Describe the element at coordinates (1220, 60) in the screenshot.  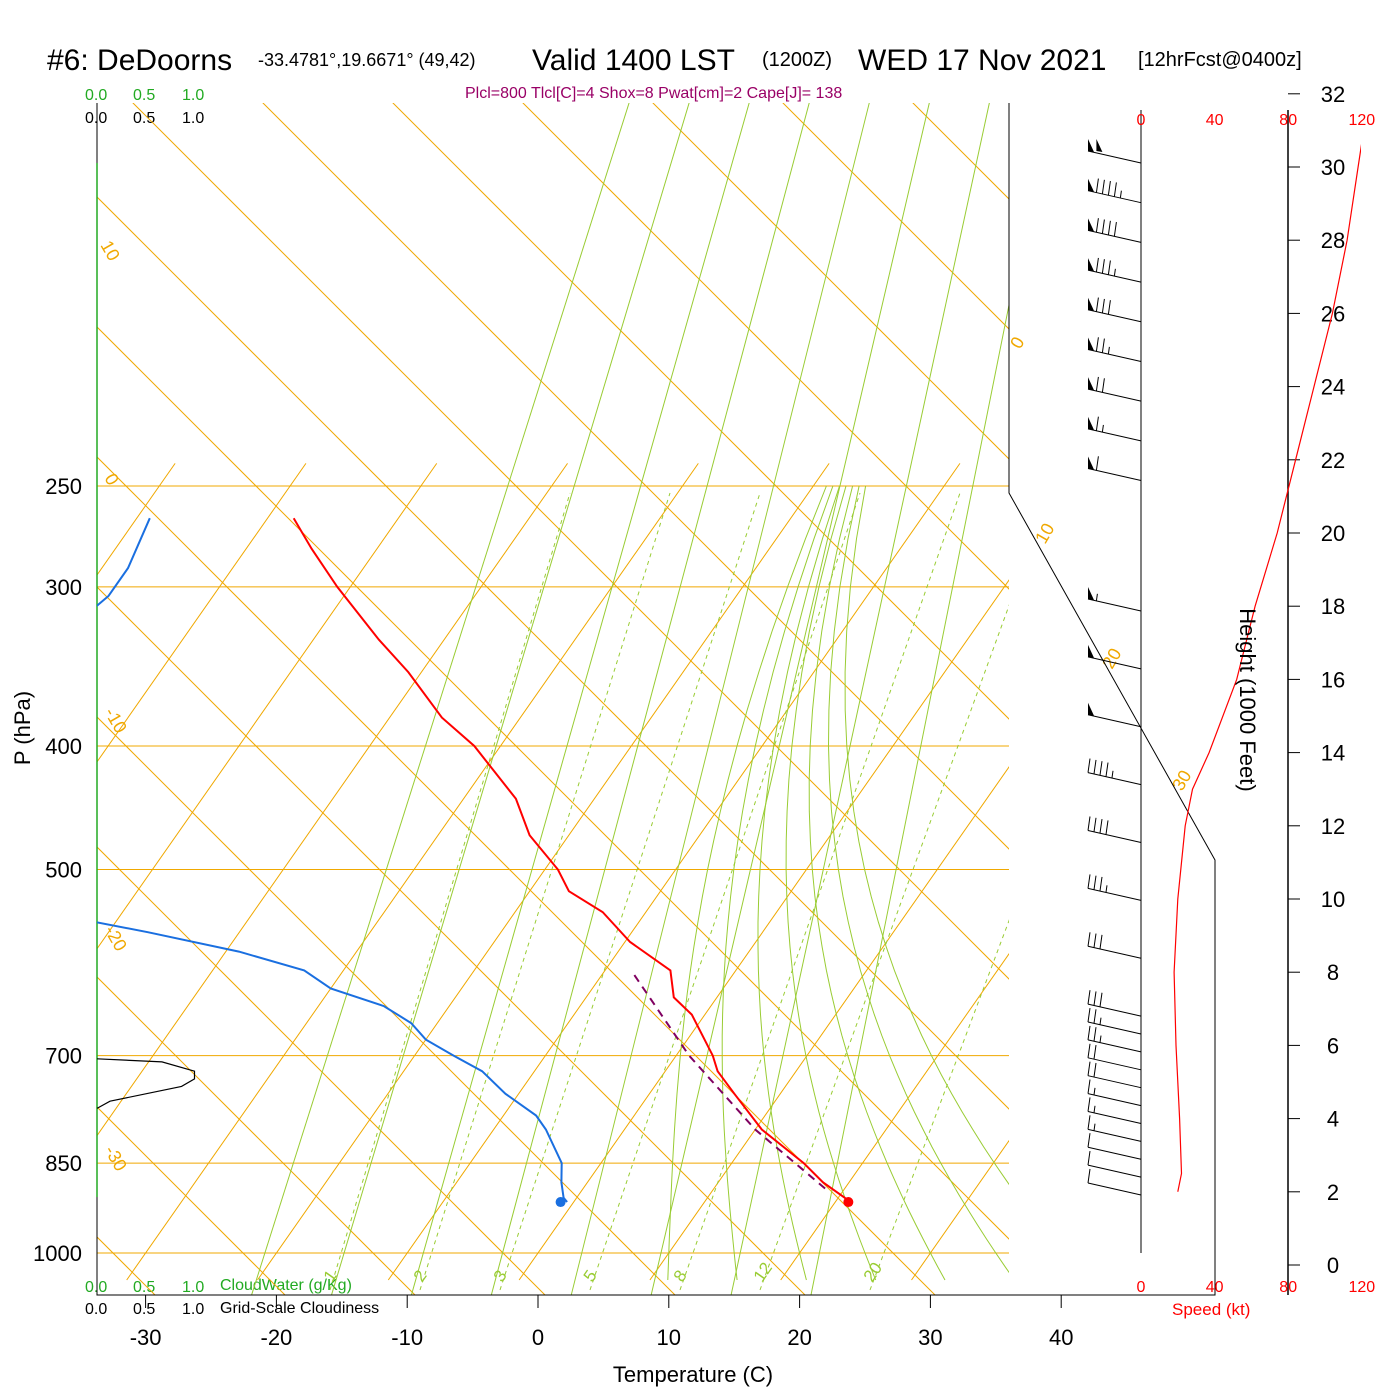
I see `forecast-label: [12hrFcst@0400z]` at that location.